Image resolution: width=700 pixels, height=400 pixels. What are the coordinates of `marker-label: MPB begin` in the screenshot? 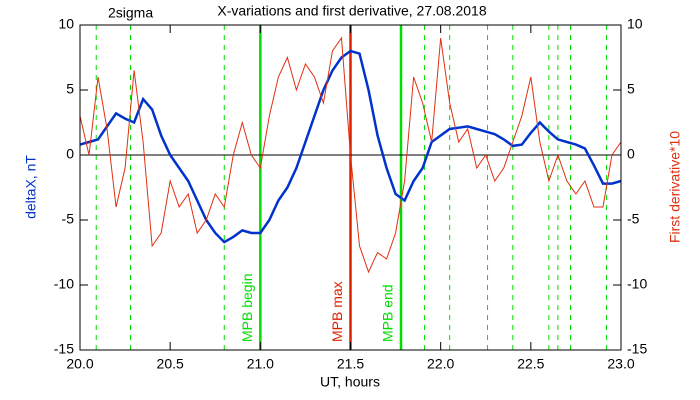 It's located at (247, 308).